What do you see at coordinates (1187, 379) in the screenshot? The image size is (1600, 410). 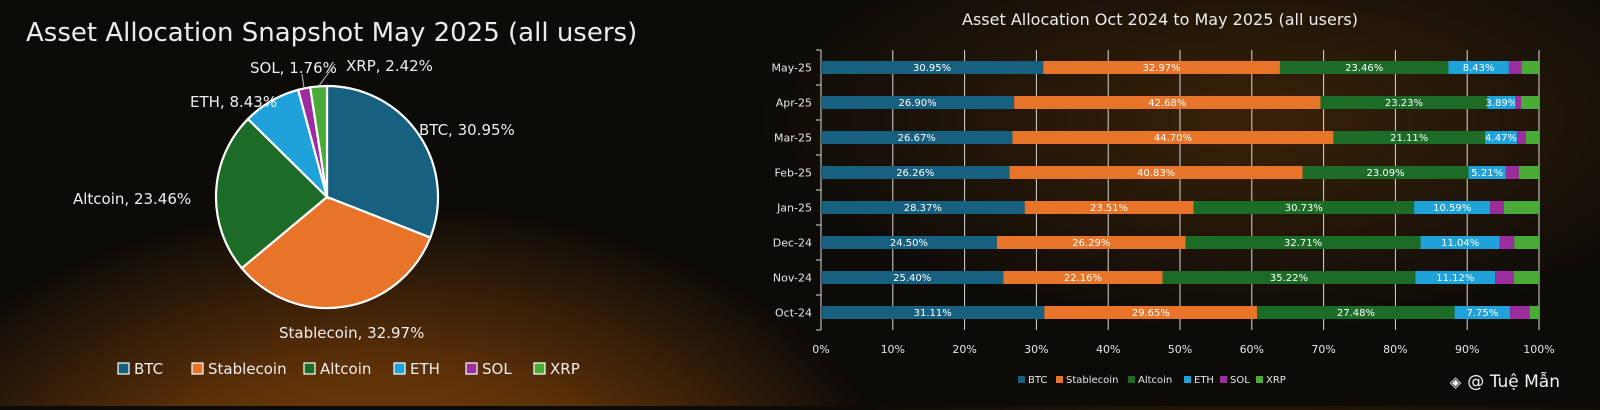 I see `bar-legend-swatch-eth` at bounding box center [1187, 379].